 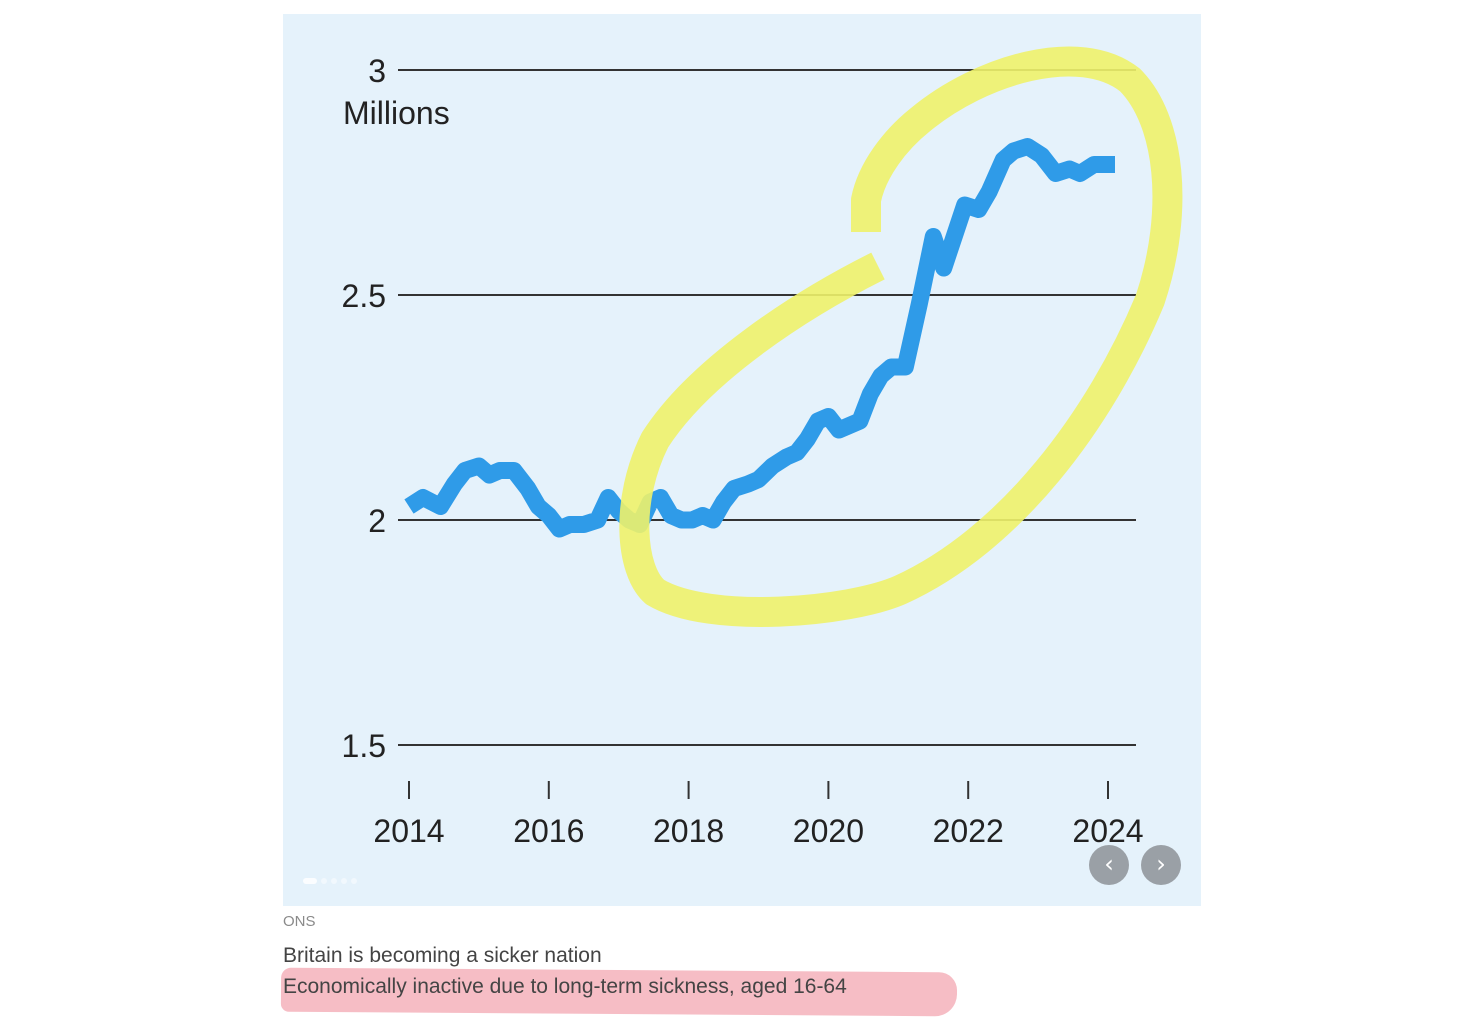 I want to click on y-axis-unit-label: Millions, so click(x=396, y=113).